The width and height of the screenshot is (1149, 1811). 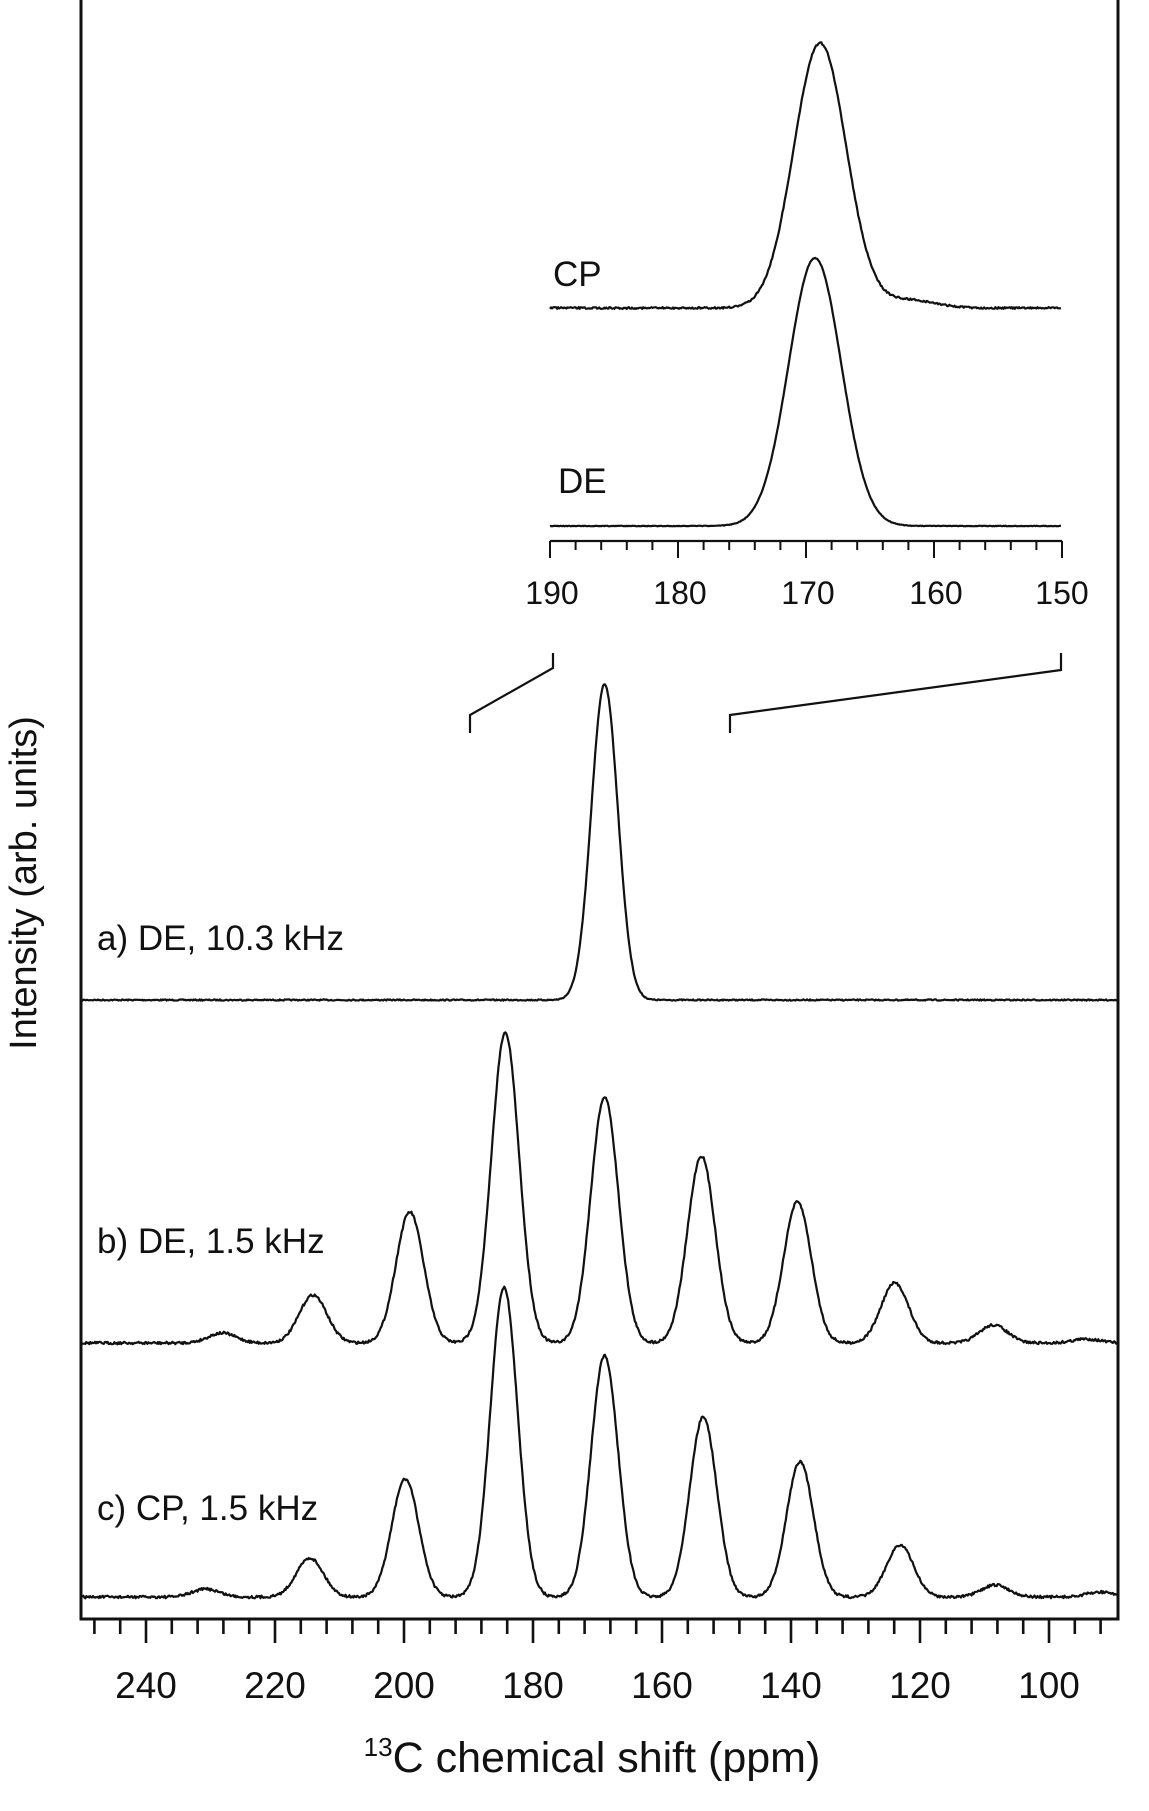 What do you see at coordinates (211, 1241) in the screenshot?
I see `spectrum-b-label: b) DE, 1.5 kHz` at bounding box center [211, 1241].